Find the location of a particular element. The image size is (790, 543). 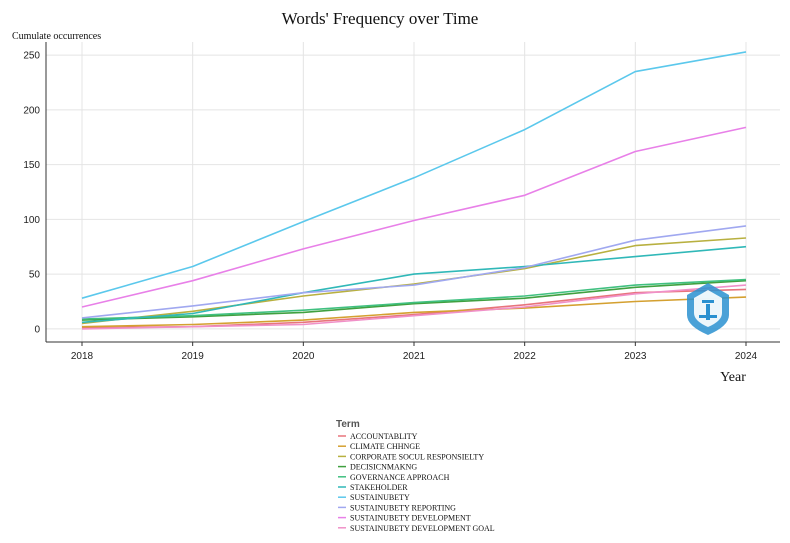

x-tick-label: 2020 is located at coordinates (303, 356).